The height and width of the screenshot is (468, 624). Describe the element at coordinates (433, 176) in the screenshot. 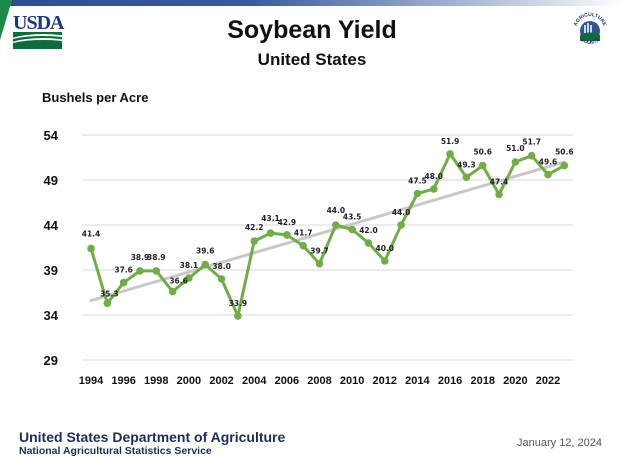

I see `data-label-2015: 48.0` at that location.